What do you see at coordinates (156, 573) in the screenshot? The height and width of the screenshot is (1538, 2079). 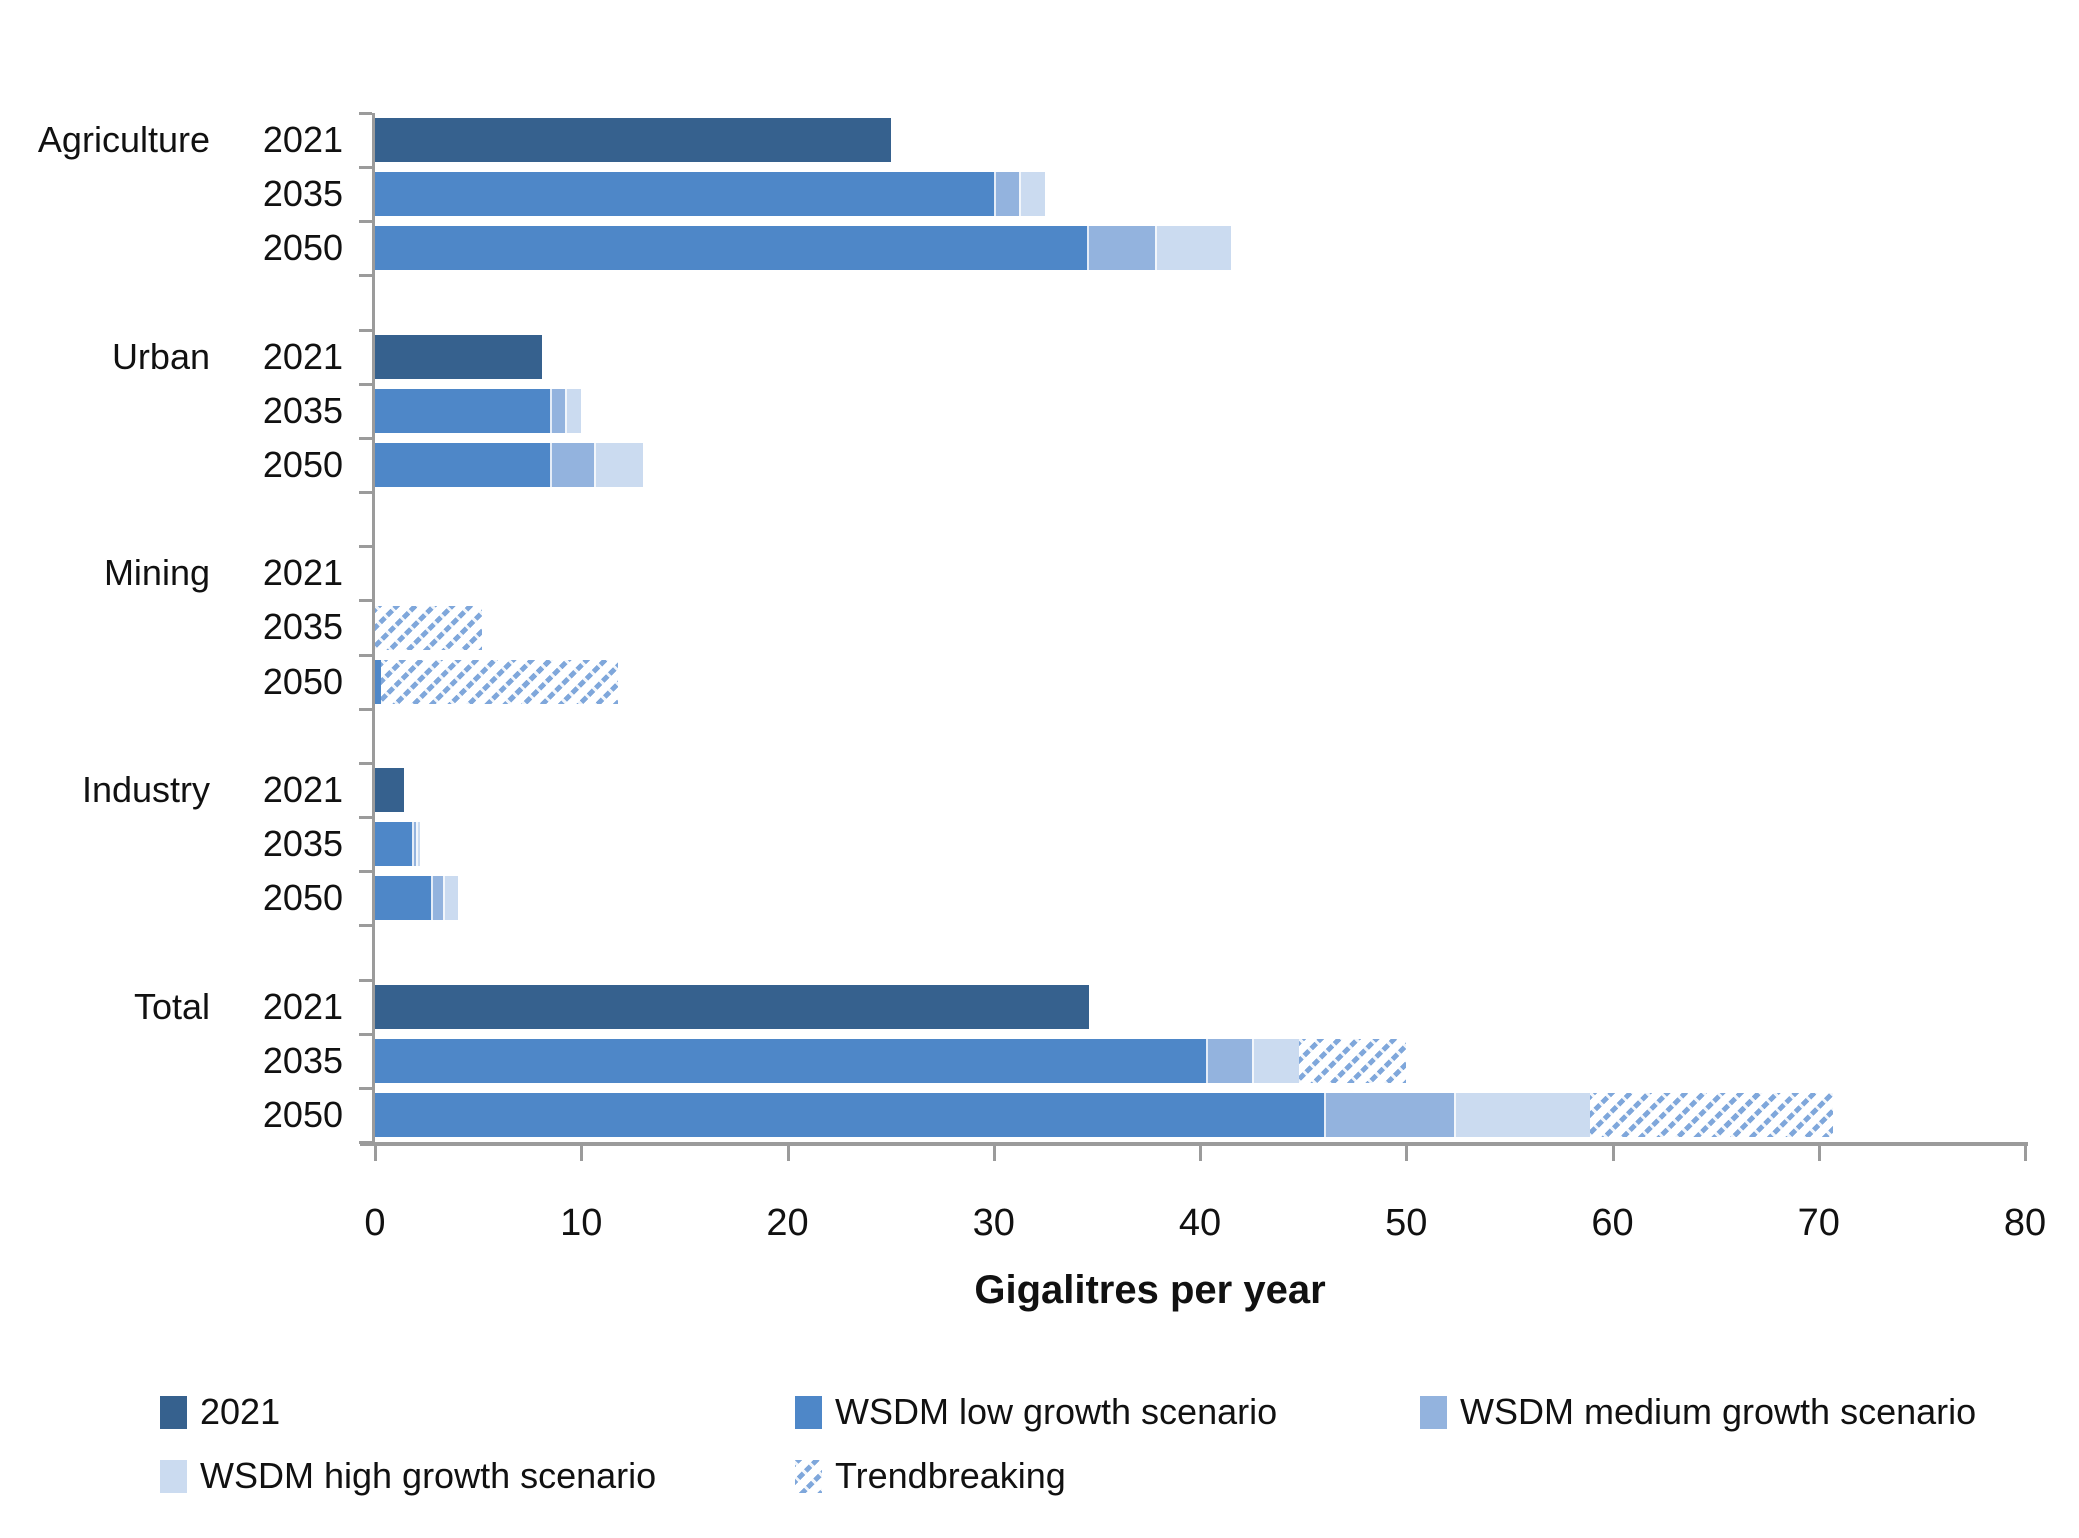 I see `category-label: Mining` at bounding box center [156, 573].